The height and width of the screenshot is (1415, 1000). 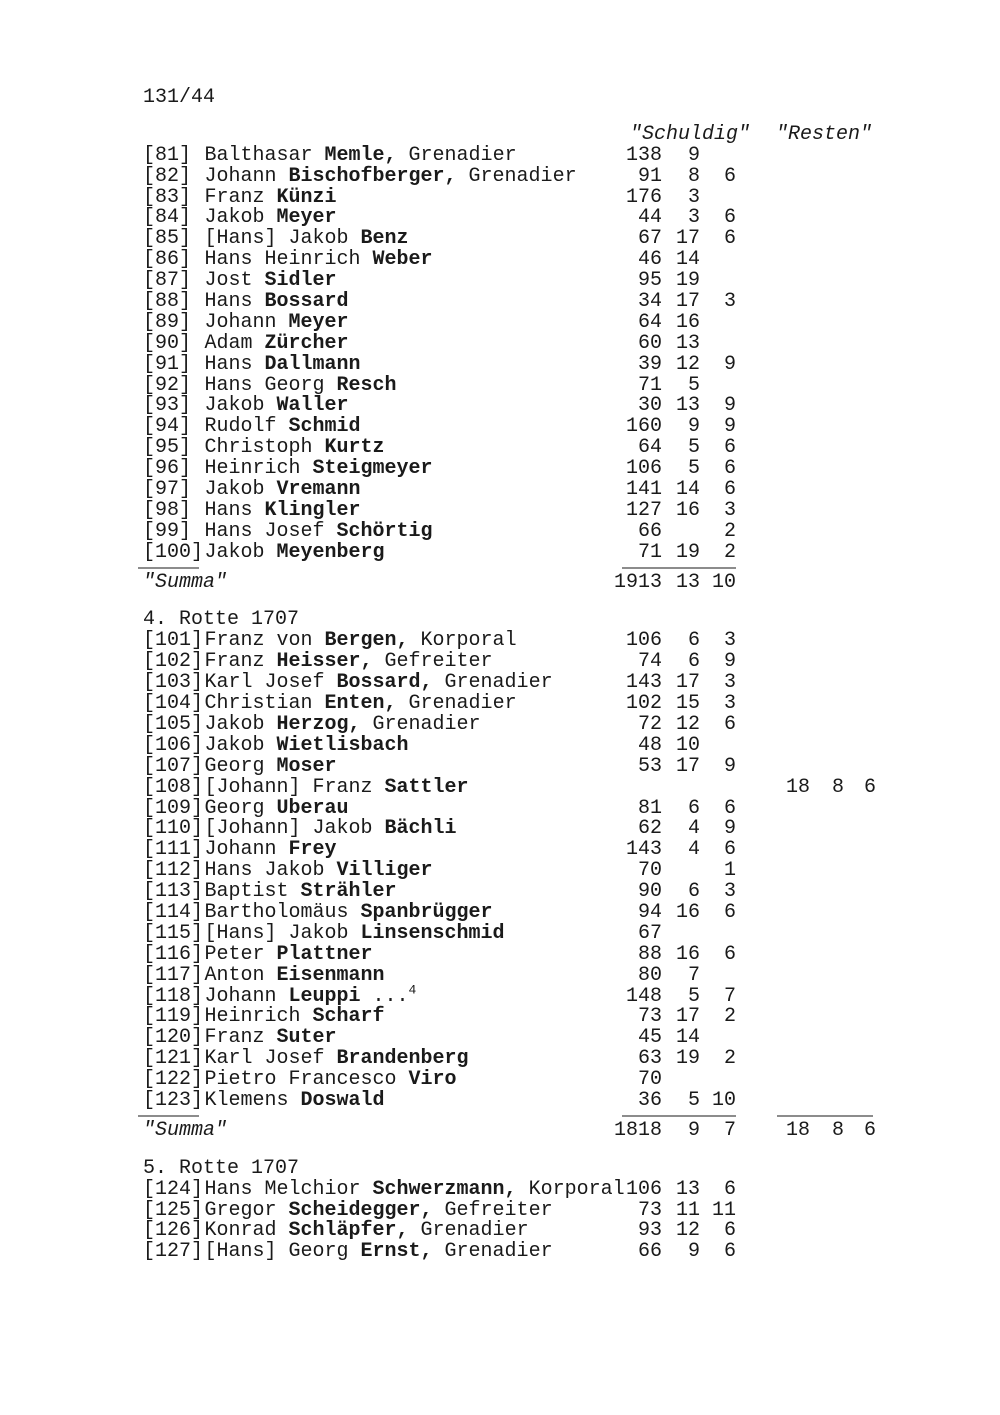 What do you see at coordinates (513, 1017) in the screenshot?
I see `ledger-row: [119] Heinrich Scharf 73 17 2` at bounding box center [513, 1017].